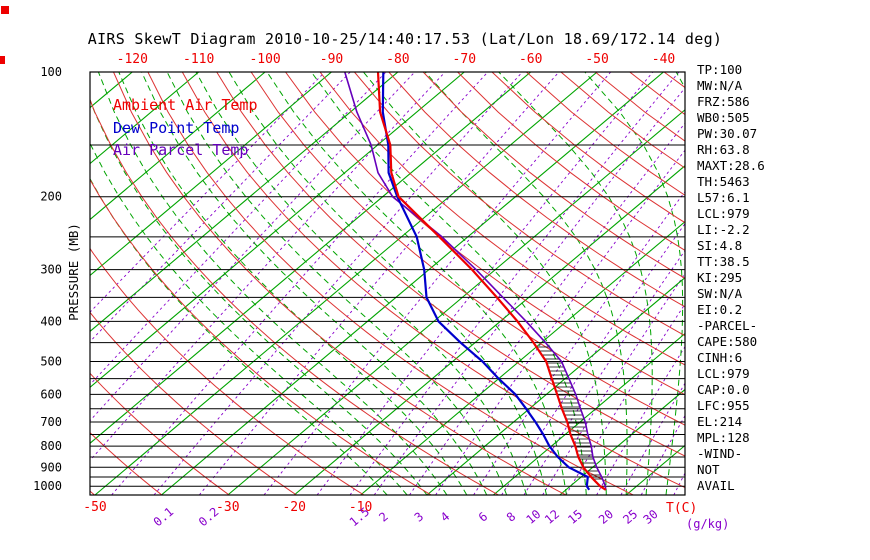 This screenshot has width=870, height=560. What do you see at coordinates (720, 309) in the screenshot?
I see `stat-line: EI:0.2` at bounding box center [720, 309].